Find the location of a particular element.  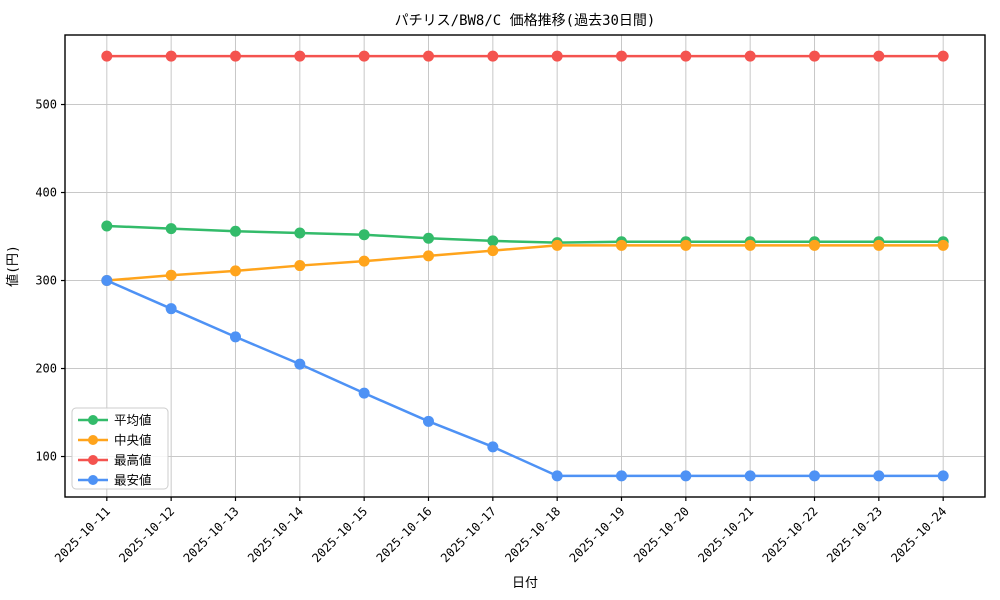

legend-label: 最高値 is located at coordinates (133, 460).